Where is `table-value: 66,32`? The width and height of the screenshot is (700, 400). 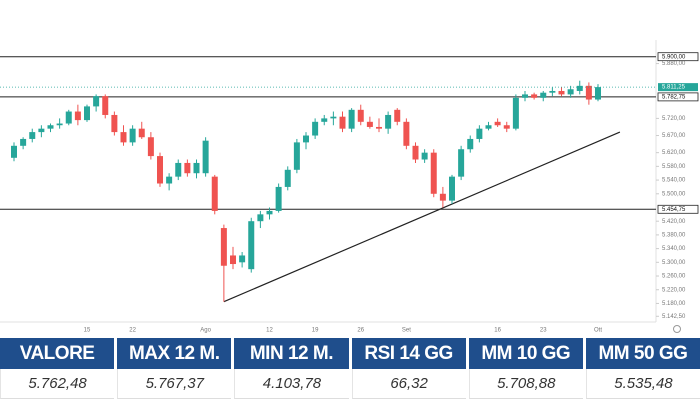 table-value: 66,32 is located at coordinates (408, 384).